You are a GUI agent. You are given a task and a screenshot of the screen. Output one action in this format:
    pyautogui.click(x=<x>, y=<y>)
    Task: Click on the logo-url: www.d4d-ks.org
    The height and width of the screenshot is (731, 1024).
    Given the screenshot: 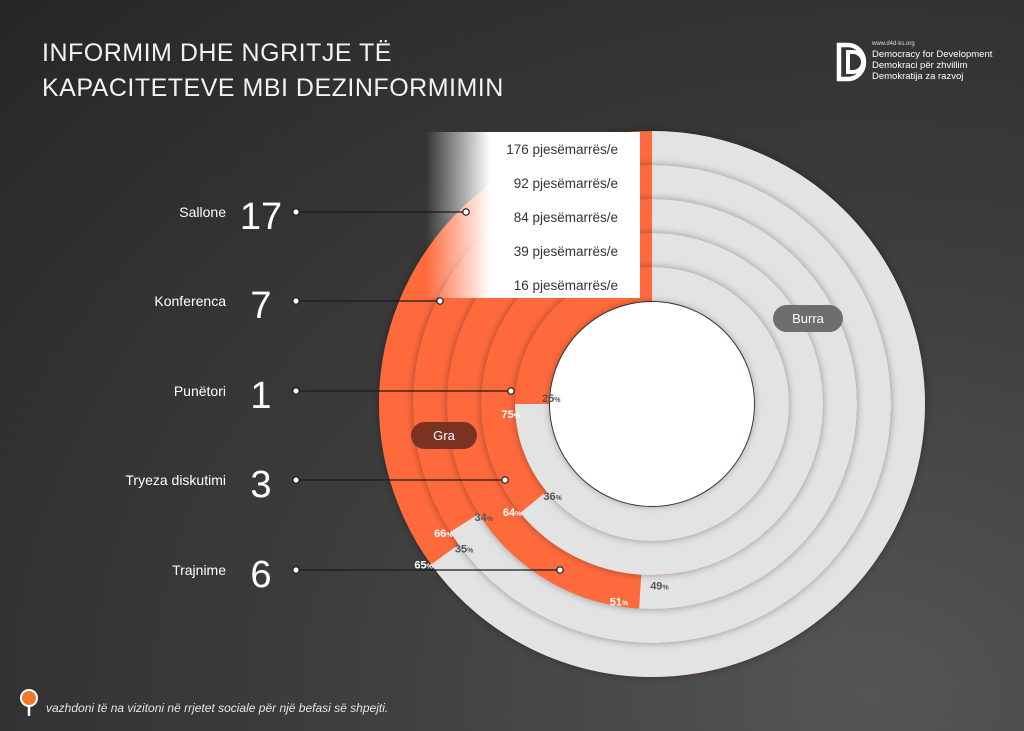 What is the action you would take?
    pyautogui.click(x=893, y=44)
    